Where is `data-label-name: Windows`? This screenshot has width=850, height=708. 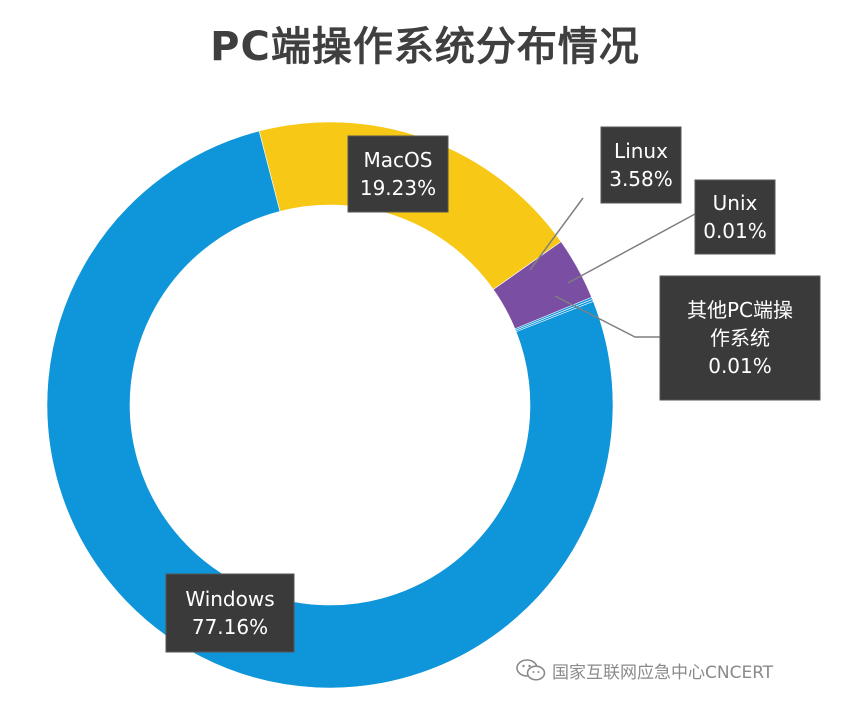 data-label-name: Windows is located at coordinates (229, 599).